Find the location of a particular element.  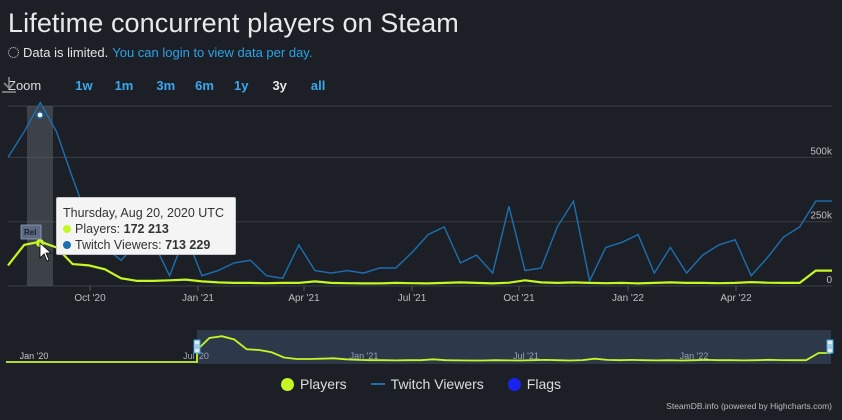

x-tick-label: Oct '21 is located at coordinates (519, 298).